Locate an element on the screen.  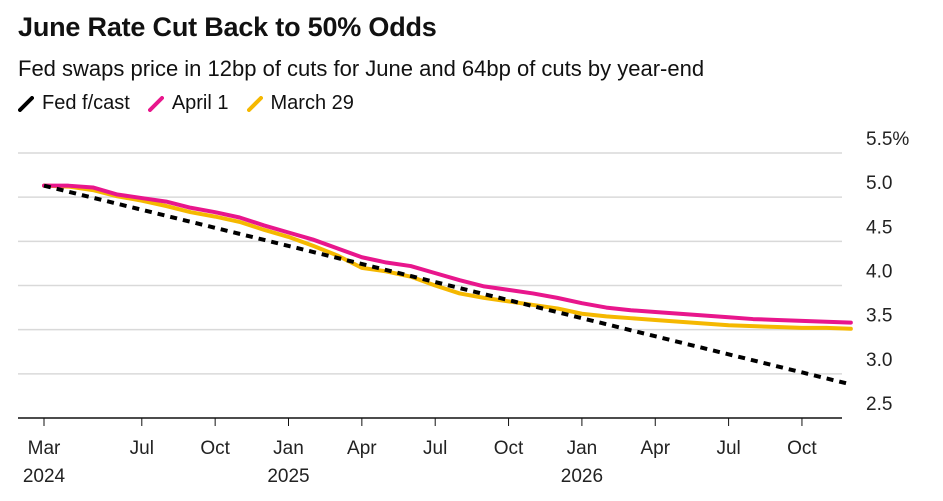
legend: Fed f/cast April 1 March 29 is located at coordinates (186, 103).